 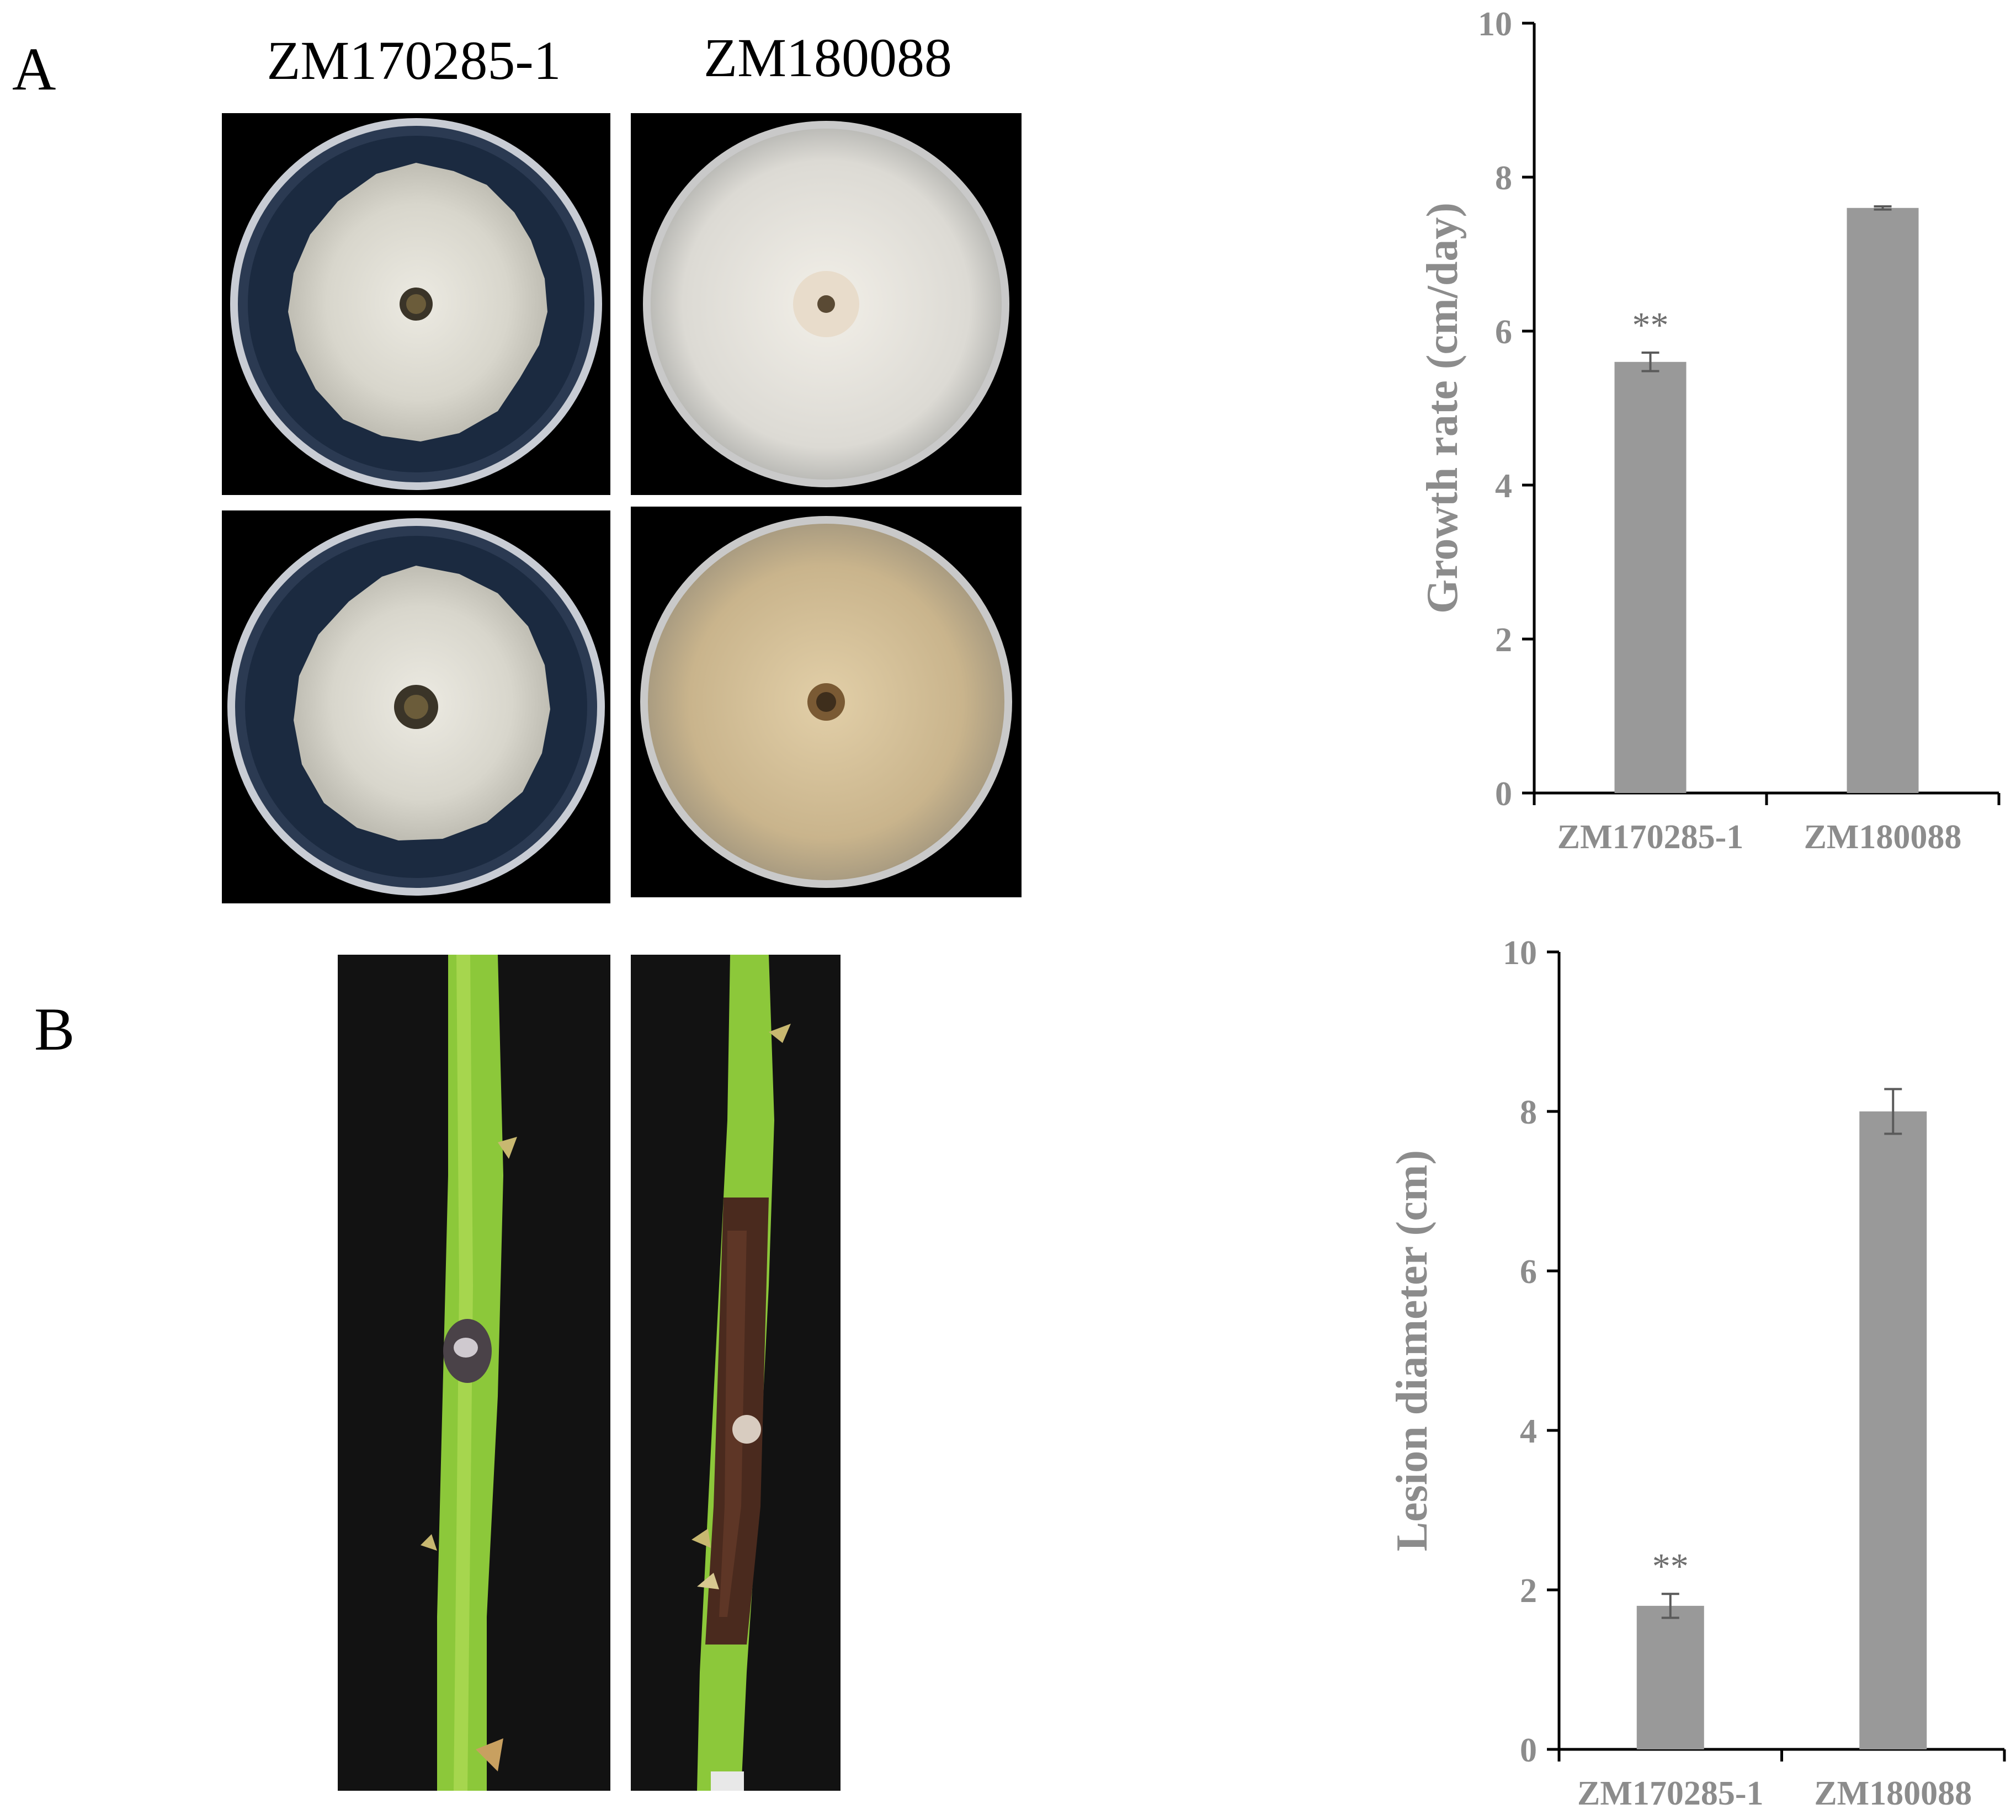 What do you see at coordinates (1503, 332) in the screenshot?
I see `chart-a-y-tick-label: 6` at bounding box center [1503, 332].